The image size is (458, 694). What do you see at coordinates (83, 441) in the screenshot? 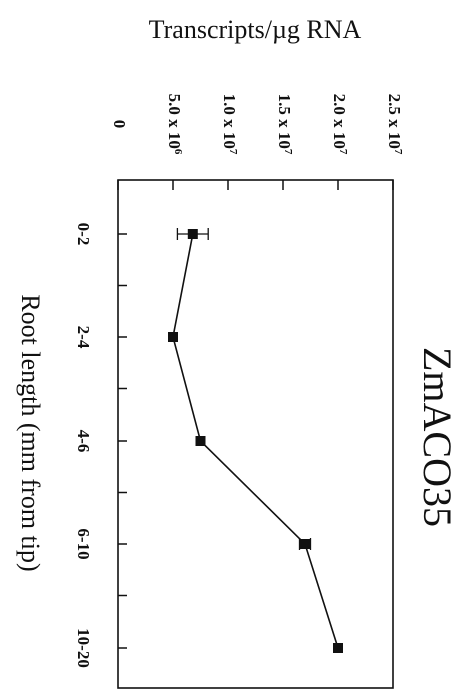
I see `category-tick-label: 4-6` at bounding box center [83, 441].